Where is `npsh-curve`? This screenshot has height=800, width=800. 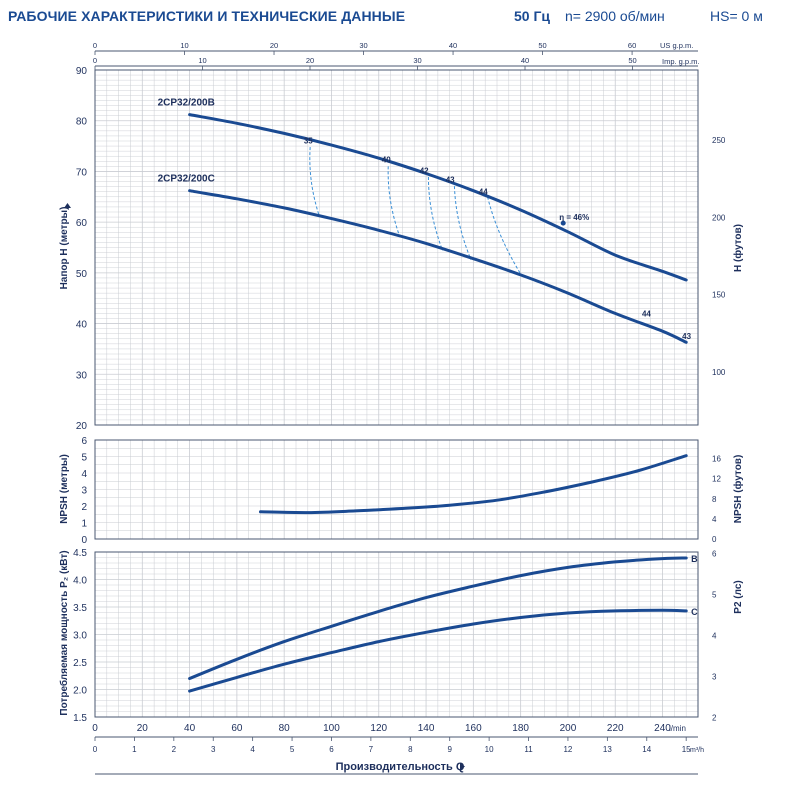 npsh-curve is located at coordinates (473, 484).